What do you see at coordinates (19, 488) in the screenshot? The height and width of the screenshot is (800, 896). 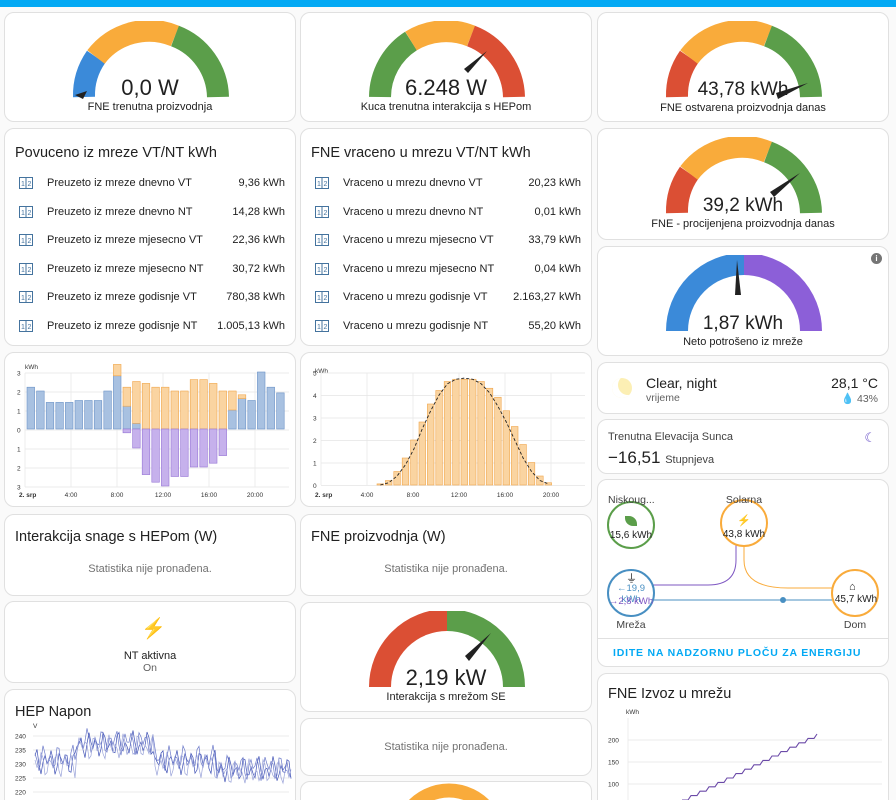 I see `y-tick-label: 3` at bounding box center [19, 488].